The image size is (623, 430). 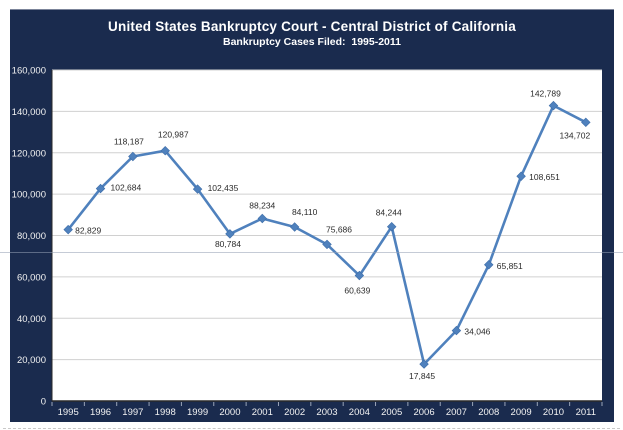 I want to click on y-tick-label: 0, so click(x=43, y=402).